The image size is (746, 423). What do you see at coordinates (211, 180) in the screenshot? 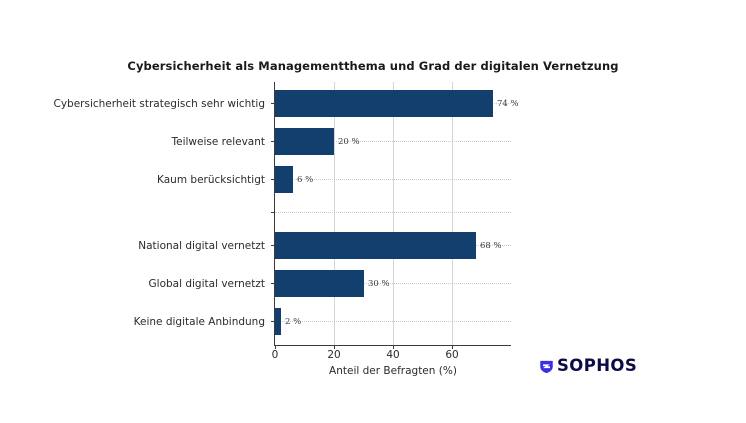
I see `ytick-label-kaum-beruecksichtigt: Kaum berücksichtigt` at bounding box center [211, 180].